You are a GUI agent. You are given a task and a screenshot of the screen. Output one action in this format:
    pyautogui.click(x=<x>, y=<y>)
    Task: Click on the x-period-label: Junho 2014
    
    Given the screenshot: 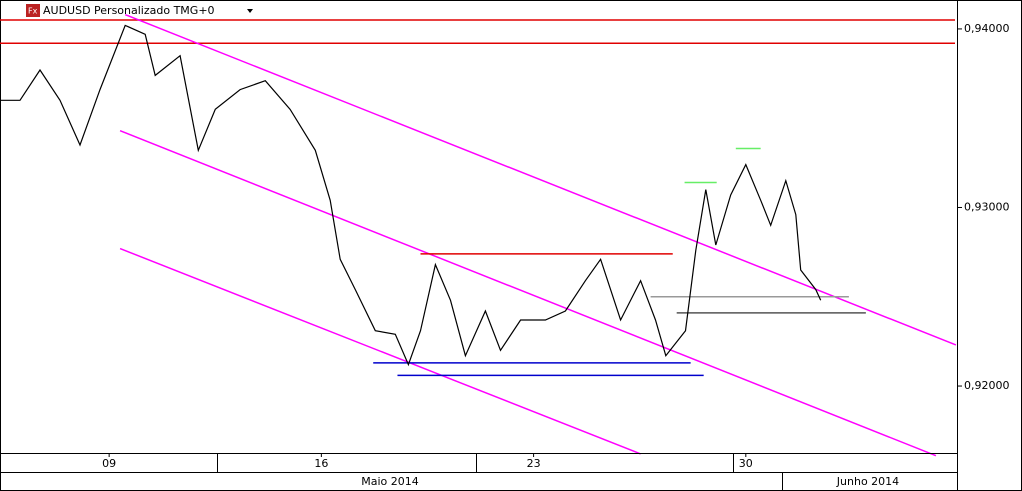 What is the action you would take?
    pyautogui.click(x=867, y=481)
    